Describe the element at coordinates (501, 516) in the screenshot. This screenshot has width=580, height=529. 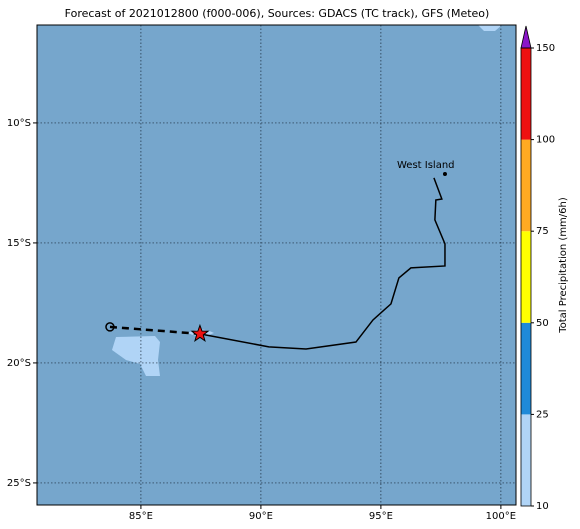
I see `lon-label: 100°E` at that location.